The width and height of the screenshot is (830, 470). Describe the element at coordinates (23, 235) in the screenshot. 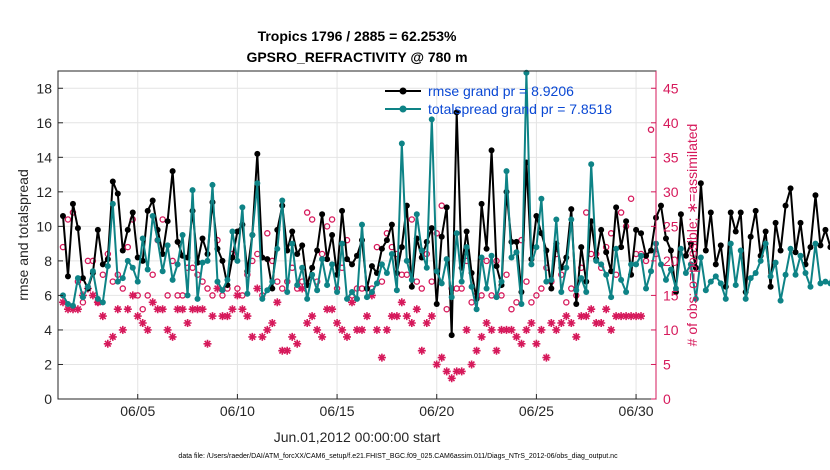

I see `y-axis-left-label: rmse and totalspread` at that location.